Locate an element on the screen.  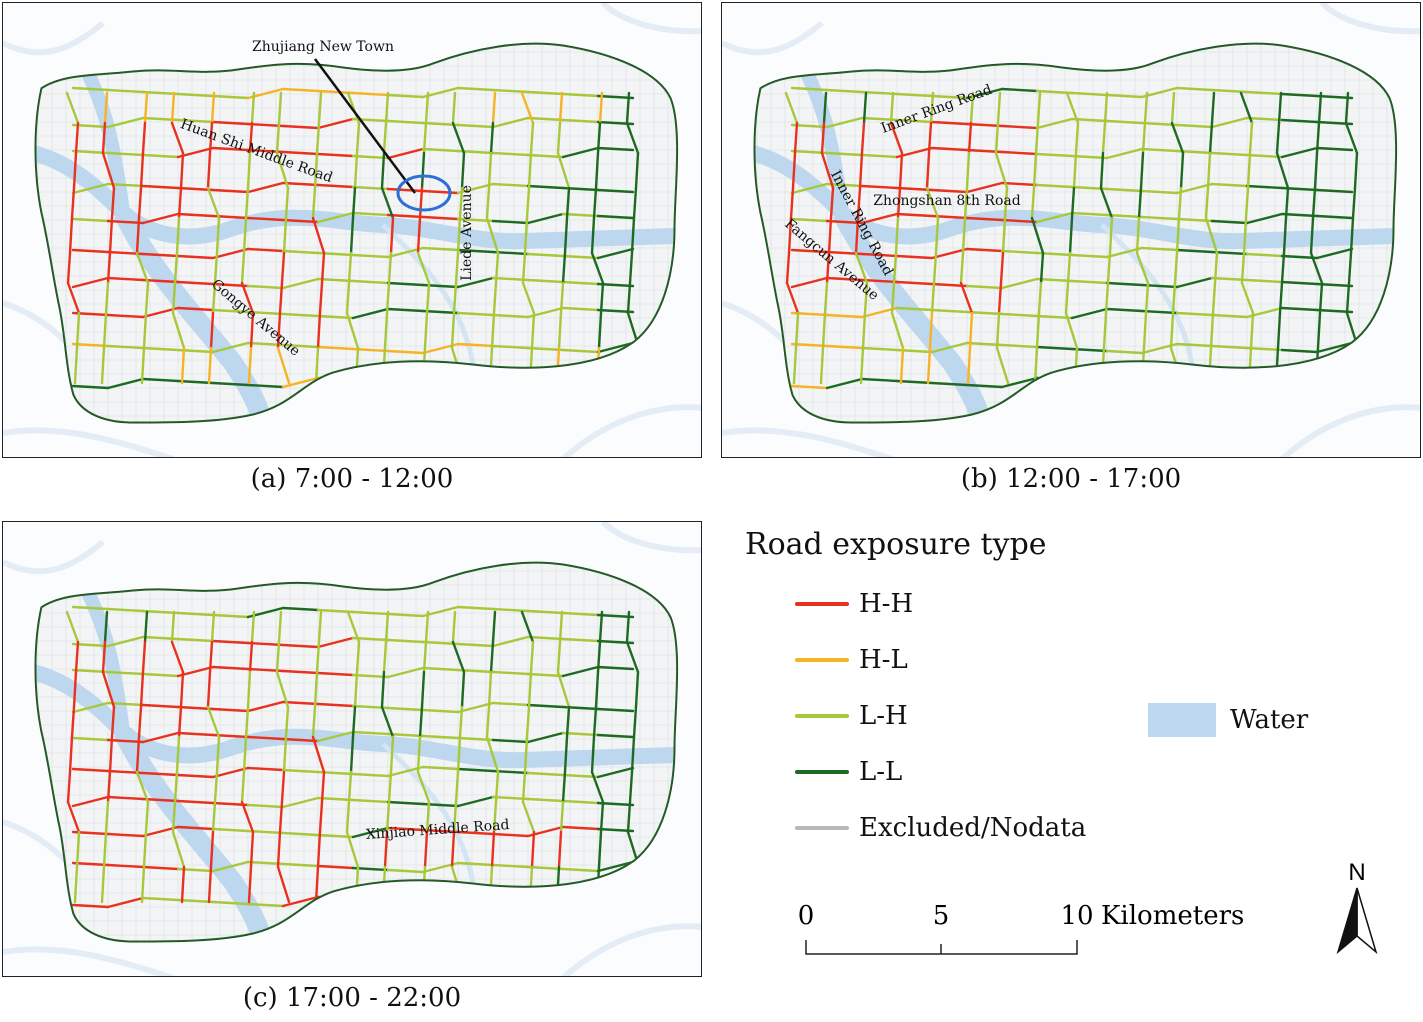
north-arrow-icon: N is located at coordinates (1357, 907).